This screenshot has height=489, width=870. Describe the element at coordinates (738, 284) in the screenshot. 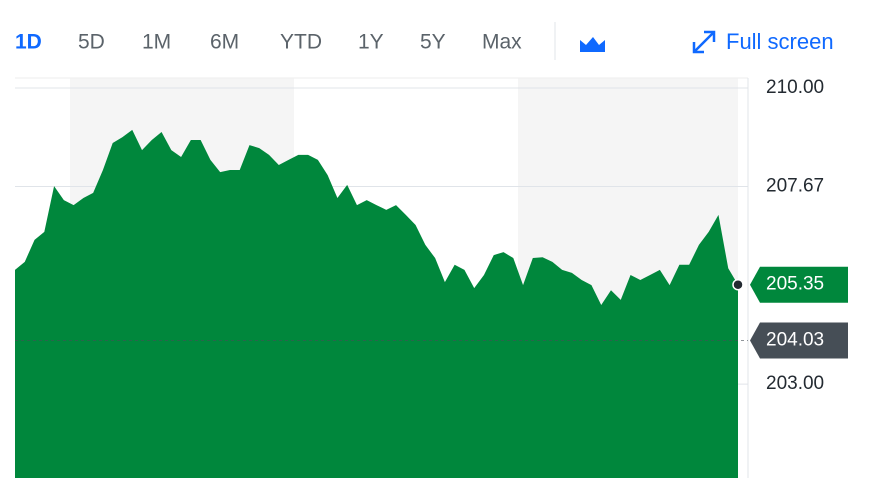

I see `current-price-dot` at that location.